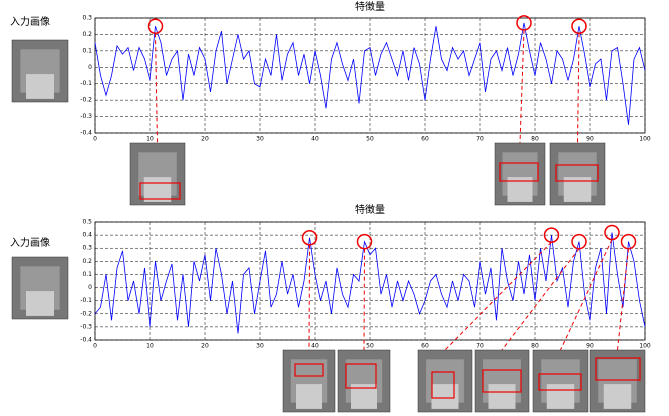  Describe the element at coordinates (87, 222) in the screenshot. I see `y-tick-label: 0.5` at that location.